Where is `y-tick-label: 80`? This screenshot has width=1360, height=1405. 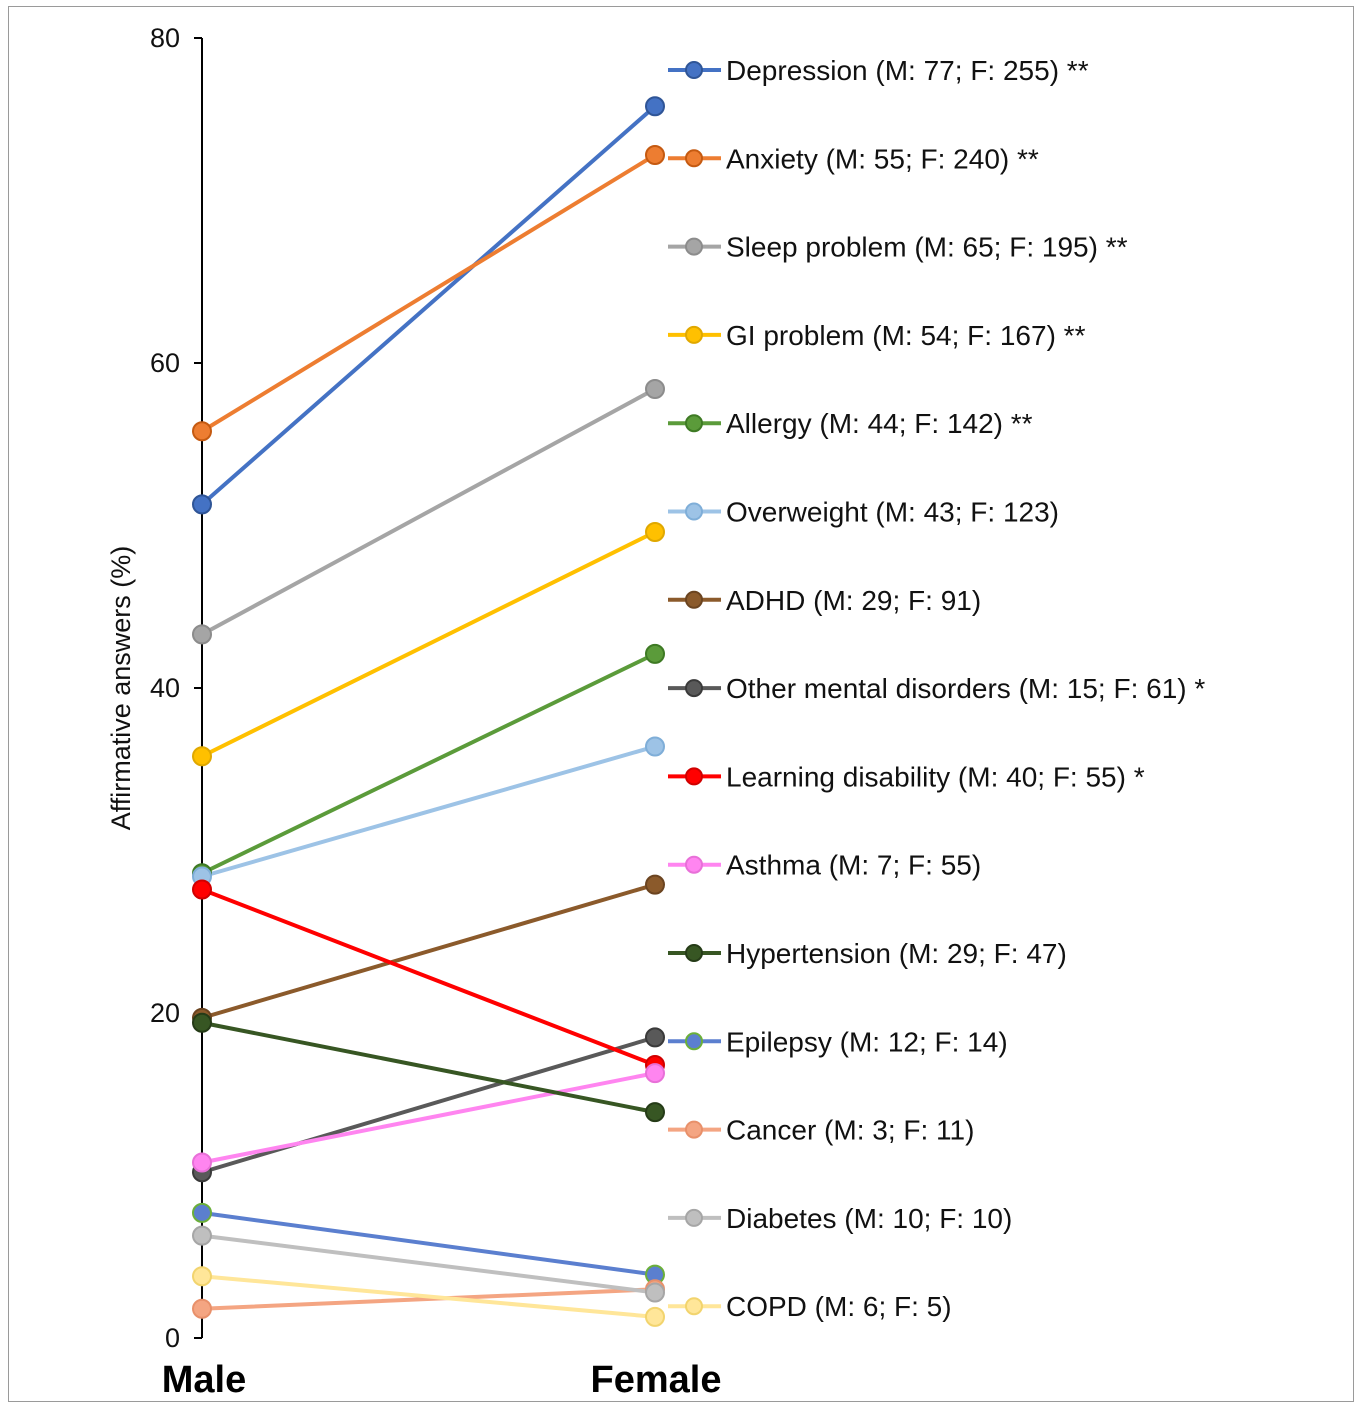 y-tick-label: 80 is located at coordinates (165, 38).